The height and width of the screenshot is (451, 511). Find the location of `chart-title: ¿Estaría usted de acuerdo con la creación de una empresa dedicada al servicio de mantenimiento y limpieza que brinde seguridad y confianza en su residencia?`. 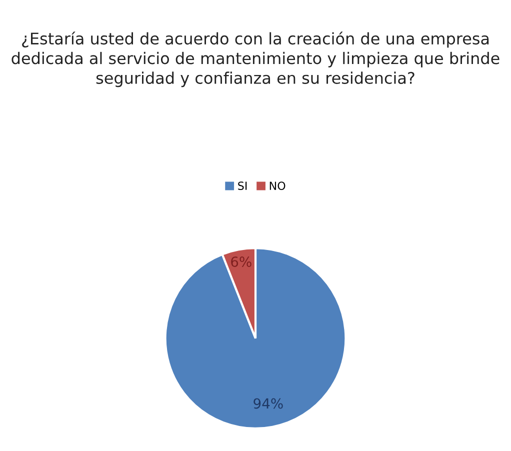

chart-title: ¿Estaría usted de acuerdo con la creación de una empresa dedicada al servicio de mantenimiento y limpieza que brinde seguridad y confianza en su residencia? is located at coordinates (256, 60).